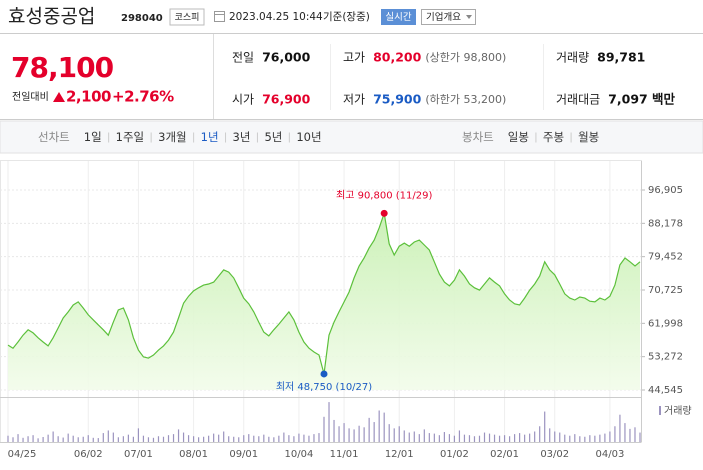  I want to click on company-button, so click(448, 17).